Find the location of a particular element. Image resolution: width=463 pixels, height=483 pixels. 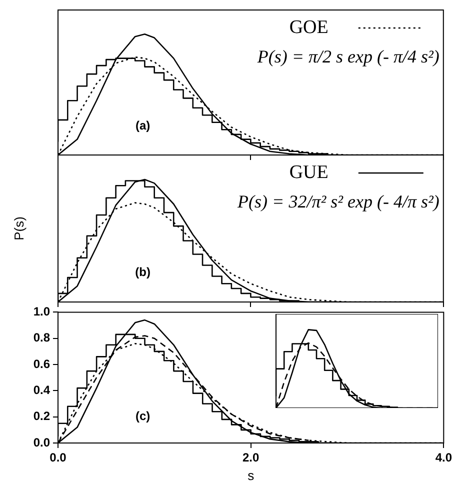

y-tick-label: 1.0 is located at coordinates (41, 311).